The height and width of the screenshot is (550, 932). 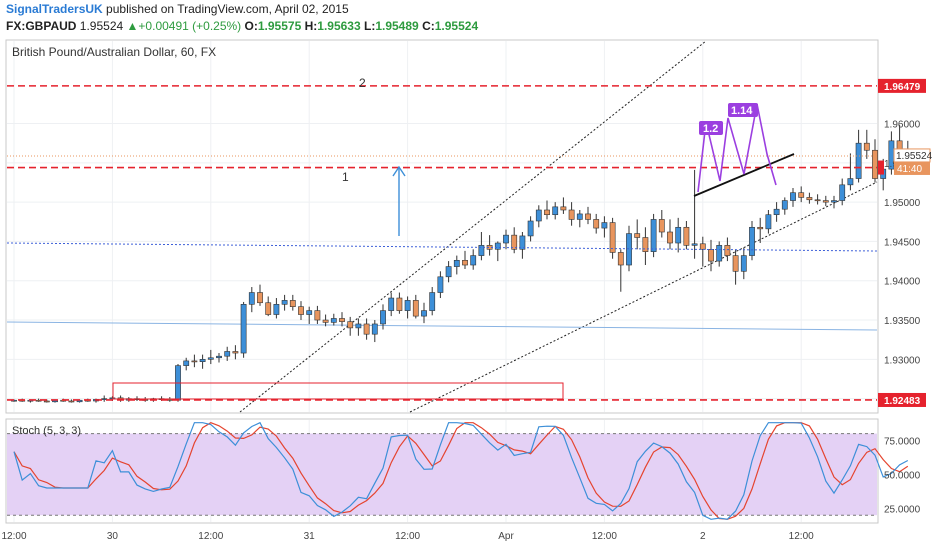 I want to click on wave-label-1: 1, so click(x=345, y=177).